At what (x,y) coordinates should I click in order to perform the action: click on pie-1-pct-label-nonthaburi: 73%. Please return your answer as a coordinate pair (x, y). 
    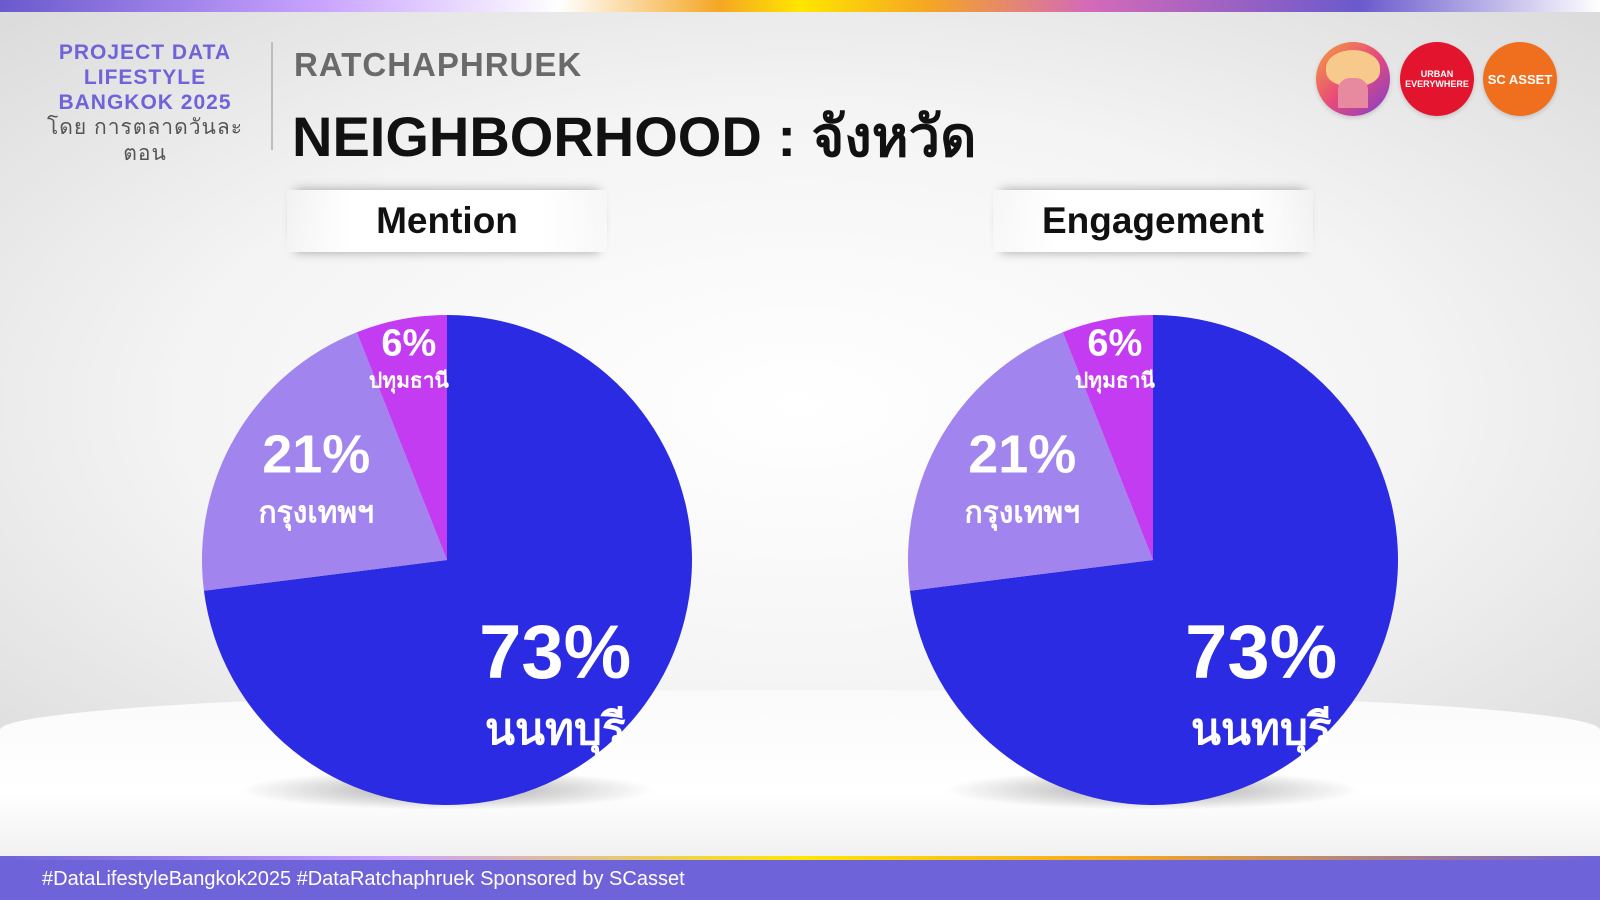
    Looking at the image, I should click on (1261, 652).